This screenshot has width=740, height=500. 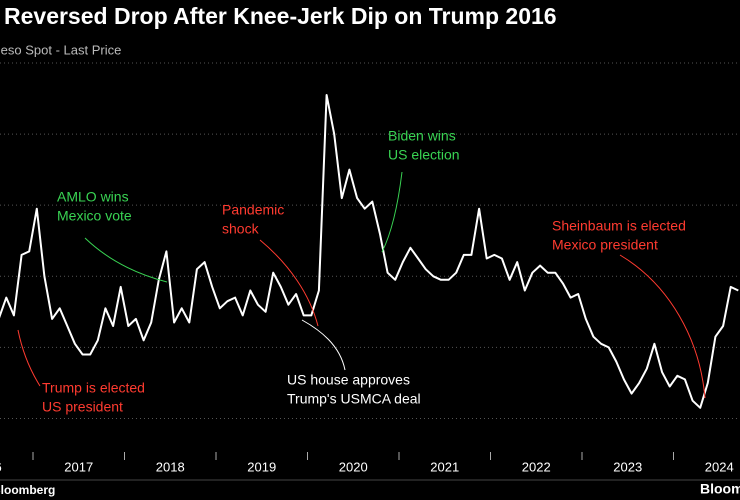 I want to click on annotation-text: Trump is elected, so click(x=93, y=388).